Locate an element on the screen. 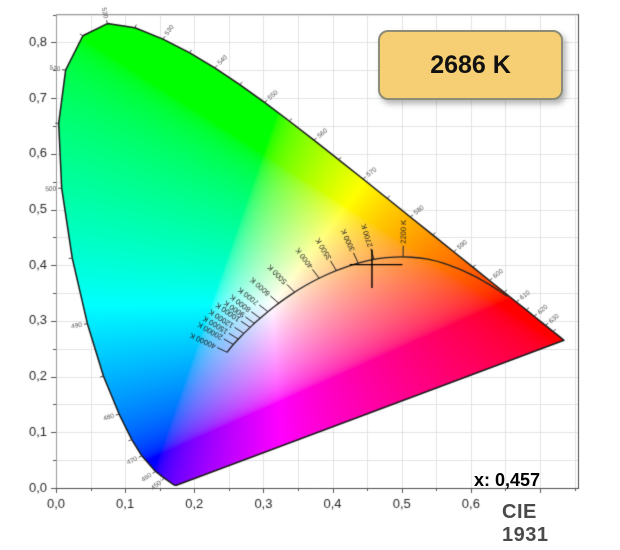 This screenshot has width=620, height=550. coordinate-readout: x: 0,457 y: 0,403 is located at coordinates (507, 480).